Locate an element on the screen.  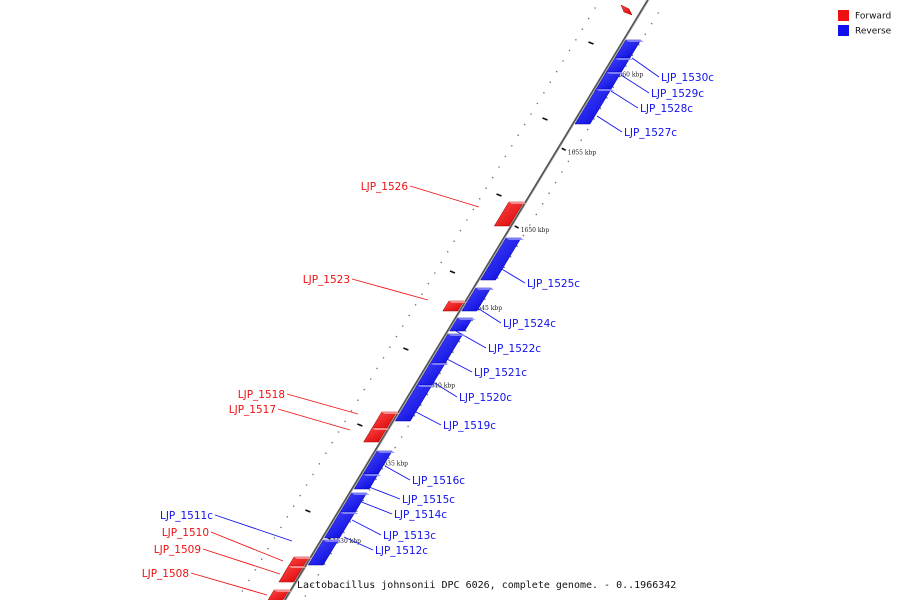
gene-label-ljp-1522c: LJP_1522c is located at coordinates (514, 349).